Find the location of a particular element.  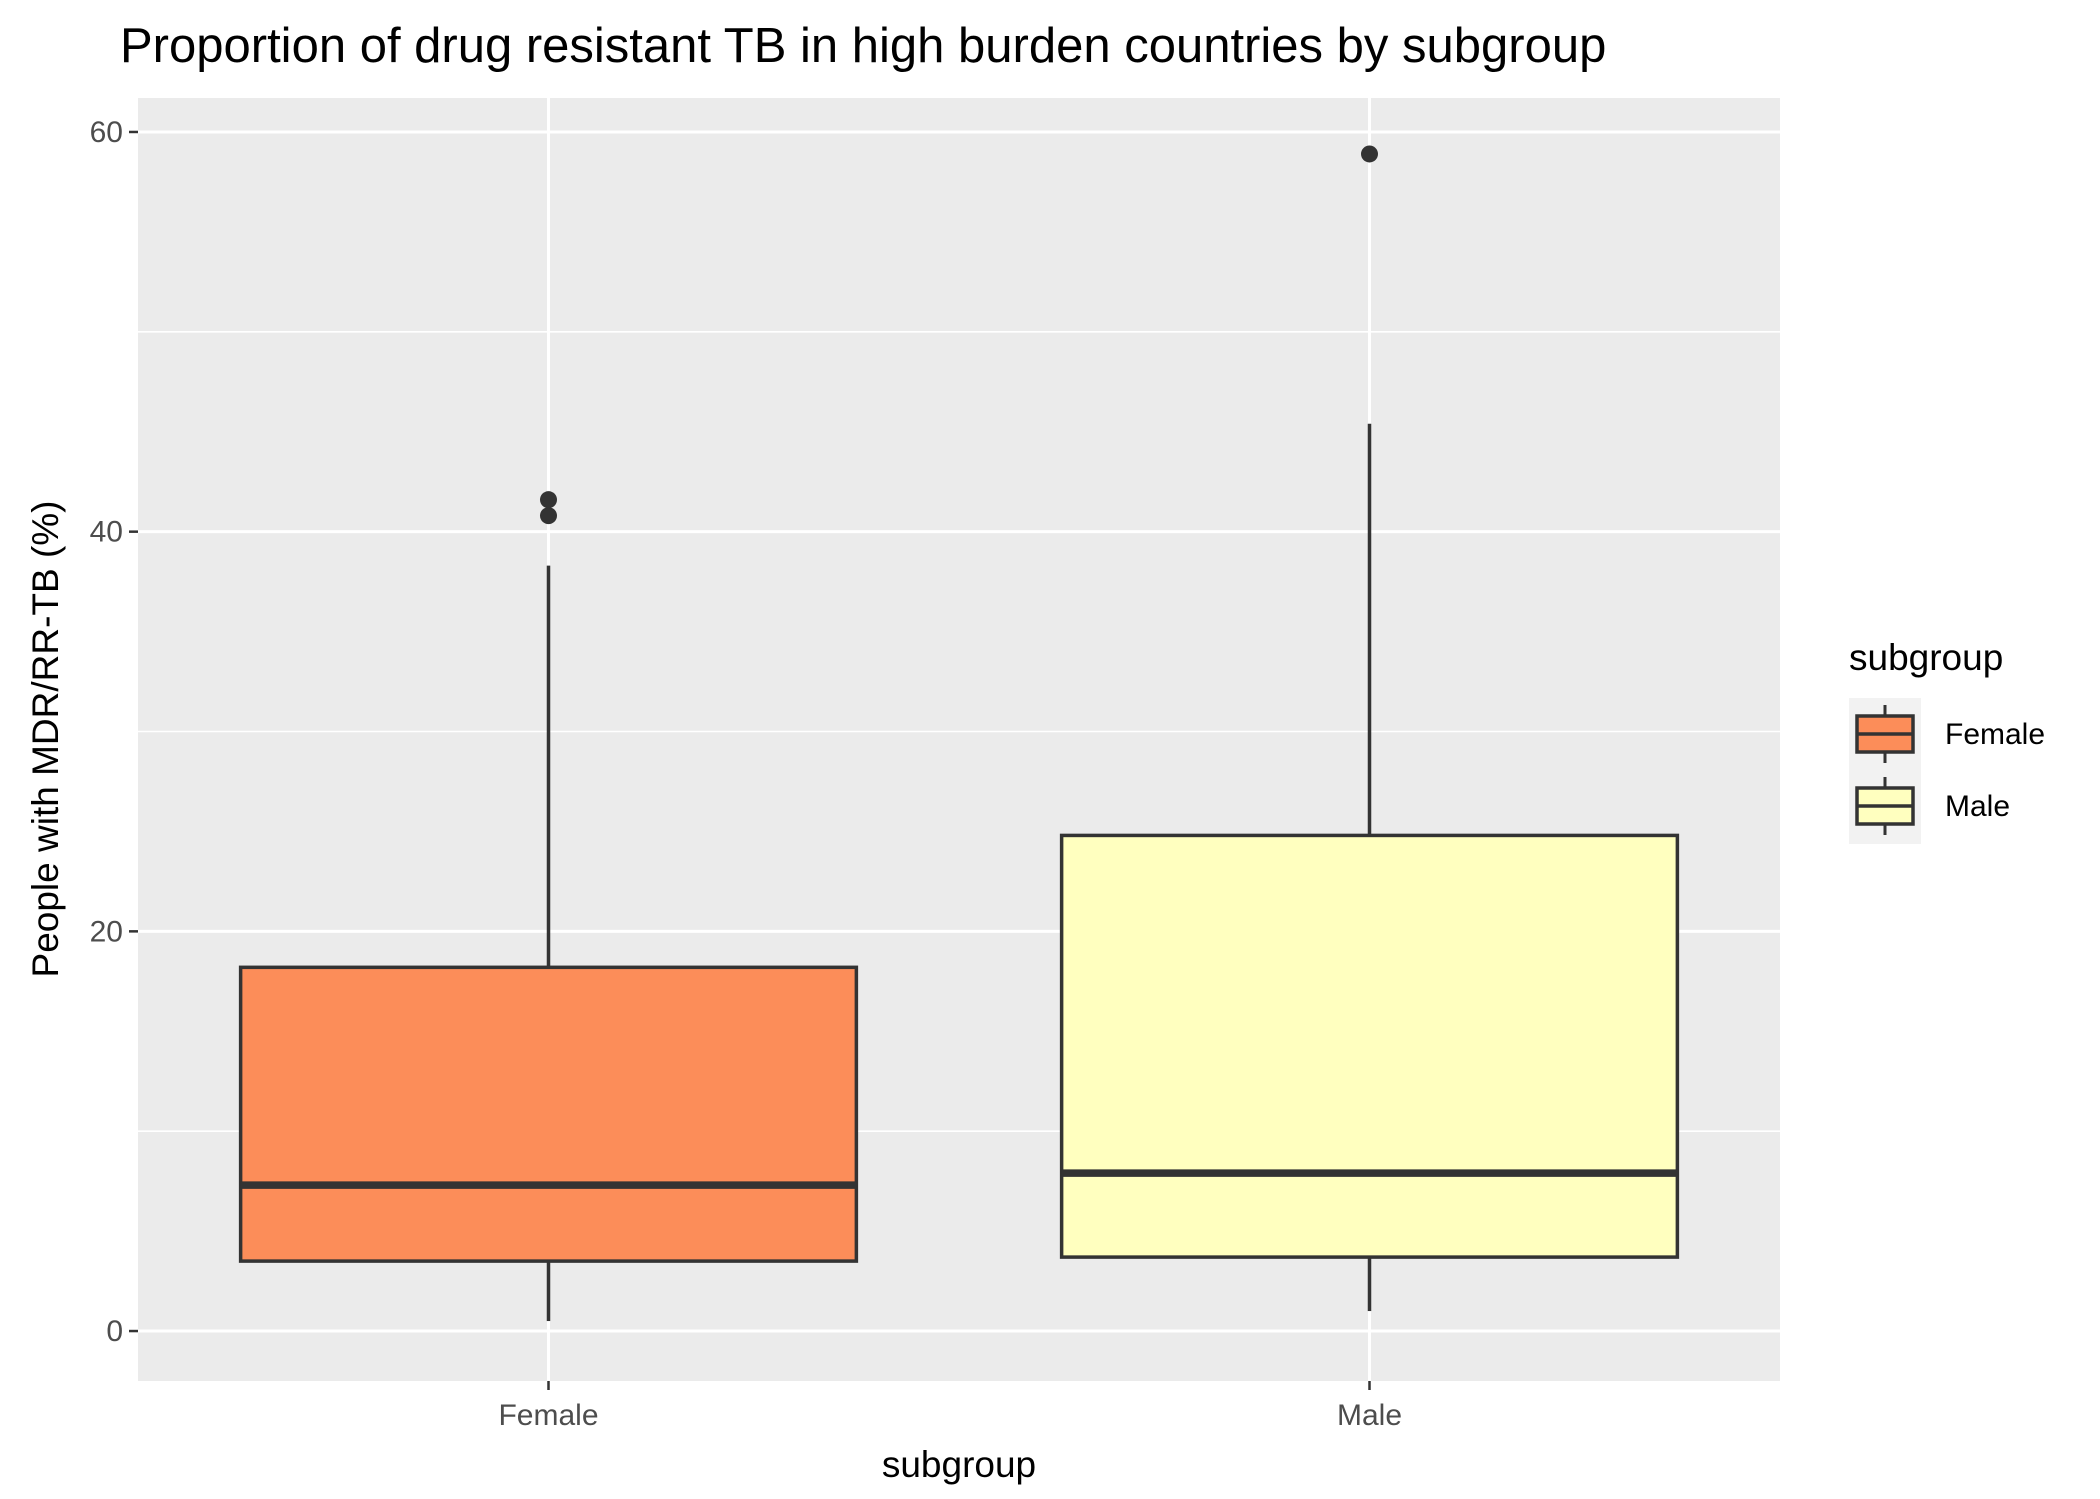

y-tick-label: 40 is located at coordinates (106, 532).